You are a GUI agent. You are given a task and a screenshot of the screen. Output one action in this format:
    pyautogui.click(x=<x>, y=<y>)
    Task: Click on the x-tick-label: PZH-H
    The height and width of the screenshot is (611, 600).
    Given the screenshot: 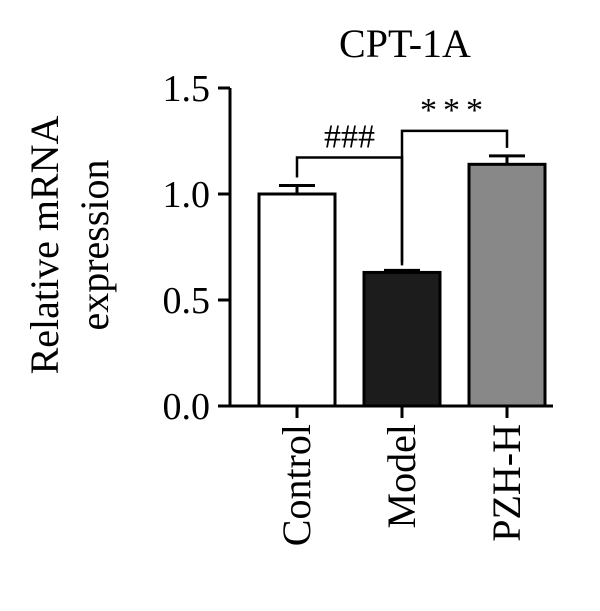 What is the action you would take?
    pyautogui.click(x=506, y=483)
    